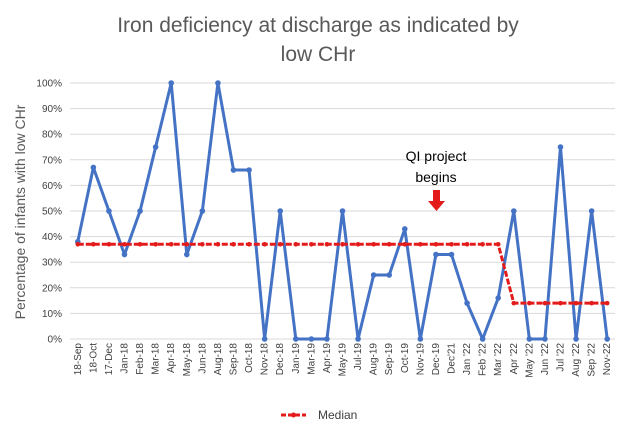 The height and width of the screenshot is (436, 637). What do you see at coordinates (49, 212) in the screenshot?
I see `y-axis-ticks: 0% 10% 20% 30% 40% 50% 60% 70% 80% 90% 100%` at bounding box center [49, 212].